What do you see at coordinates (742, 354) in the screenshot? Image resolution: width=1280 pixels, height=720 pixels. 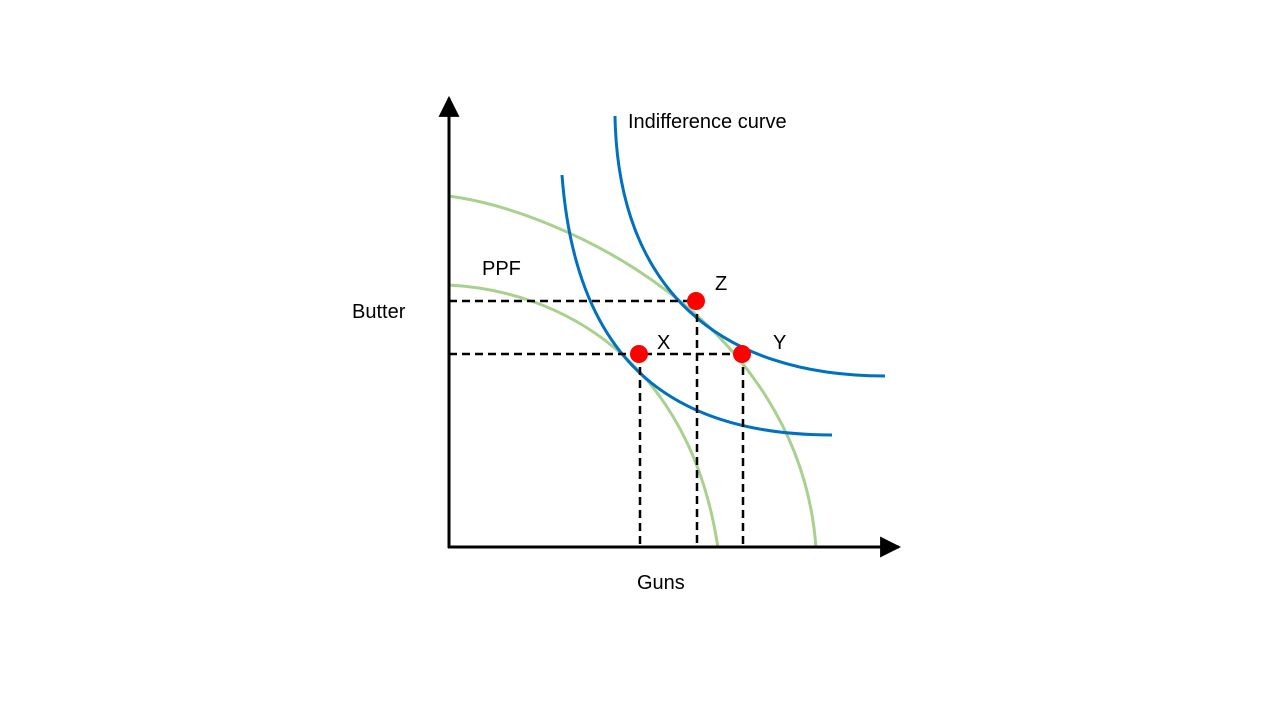 I see `point-y-marker` at bounding box center [742, 354].